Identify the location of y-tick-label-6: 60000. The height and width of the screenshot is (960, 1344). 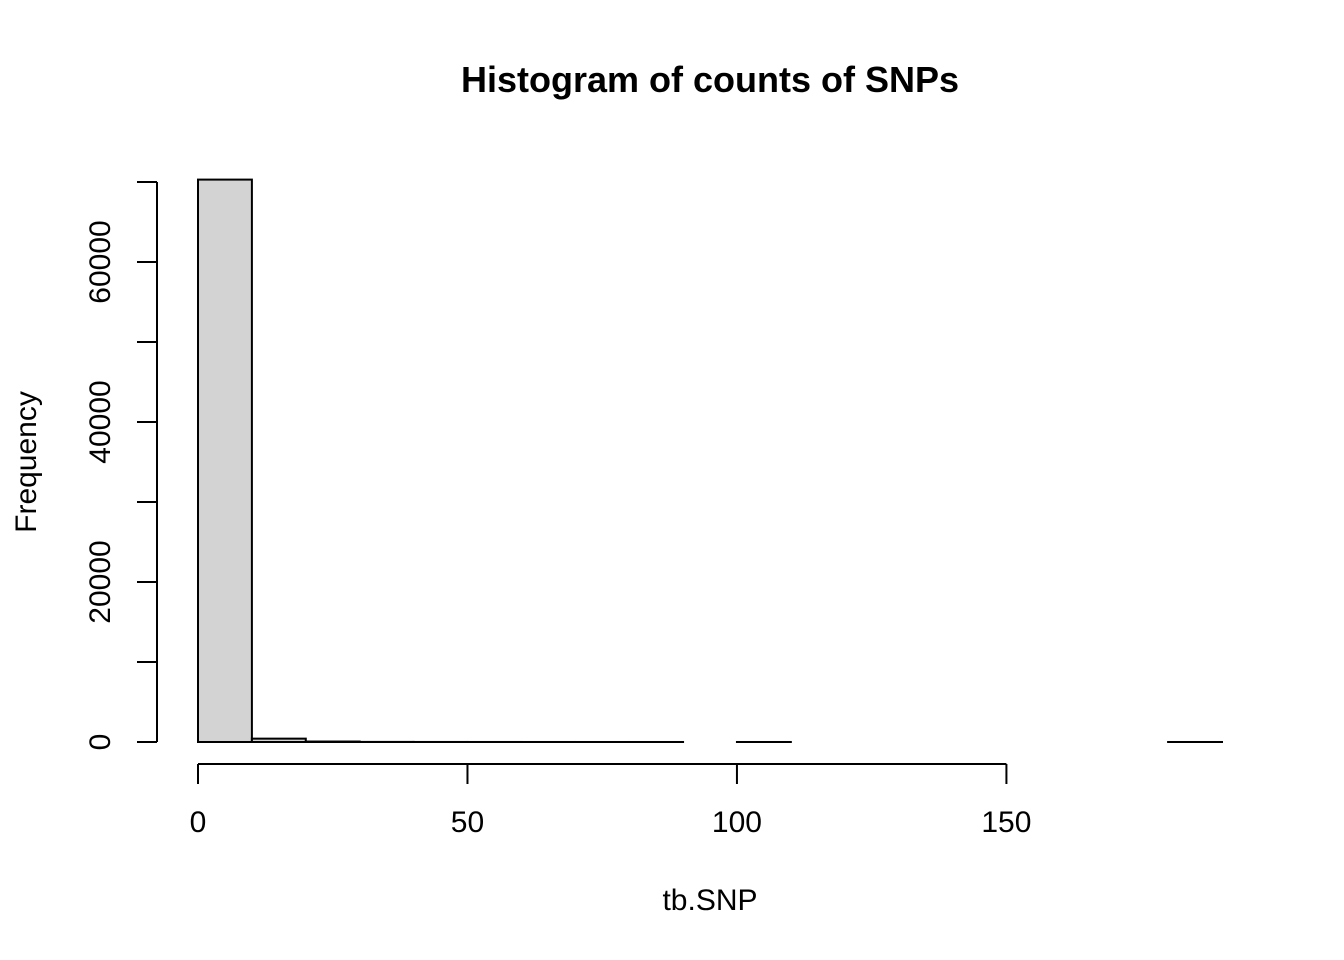
(100, 261).